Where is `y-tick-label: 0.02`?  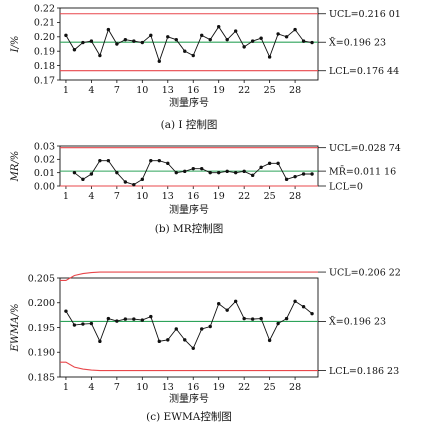 y-tick-label: 0.02 is located at coordinates (44, 160).